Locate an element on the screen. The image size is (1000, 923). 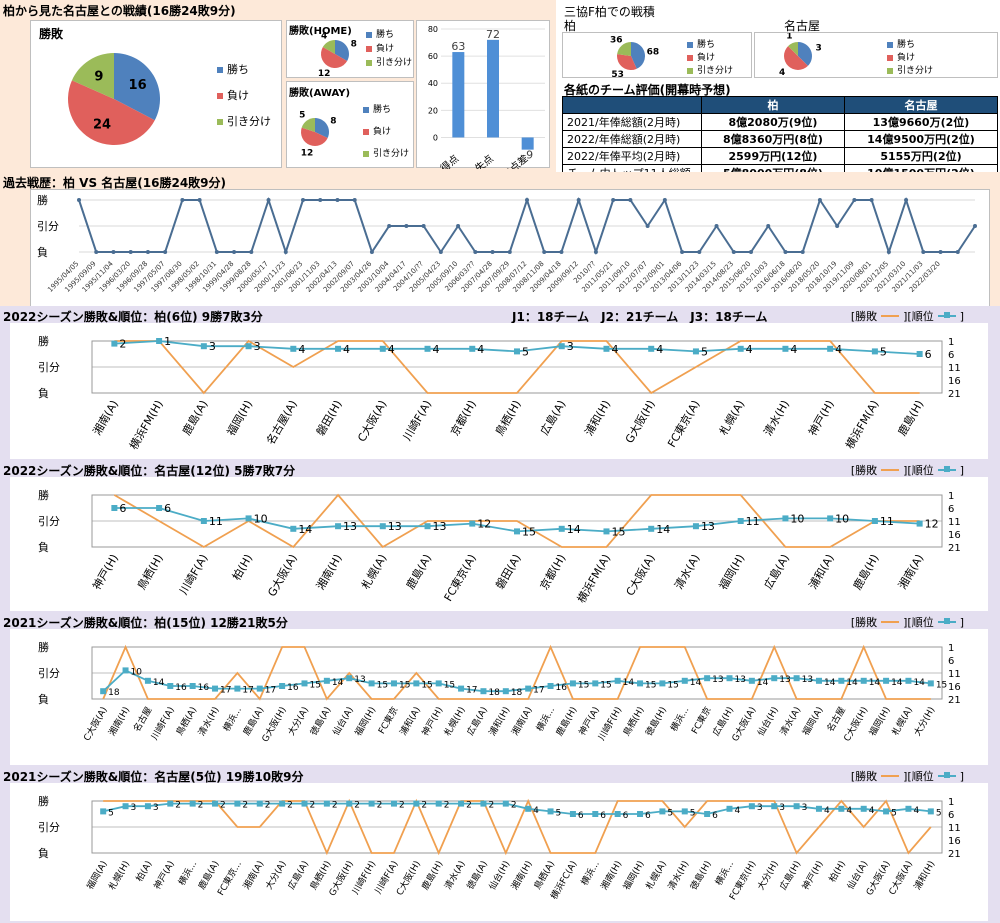
legend-result-label: [勝敗 is located at coordinates (864, 316).